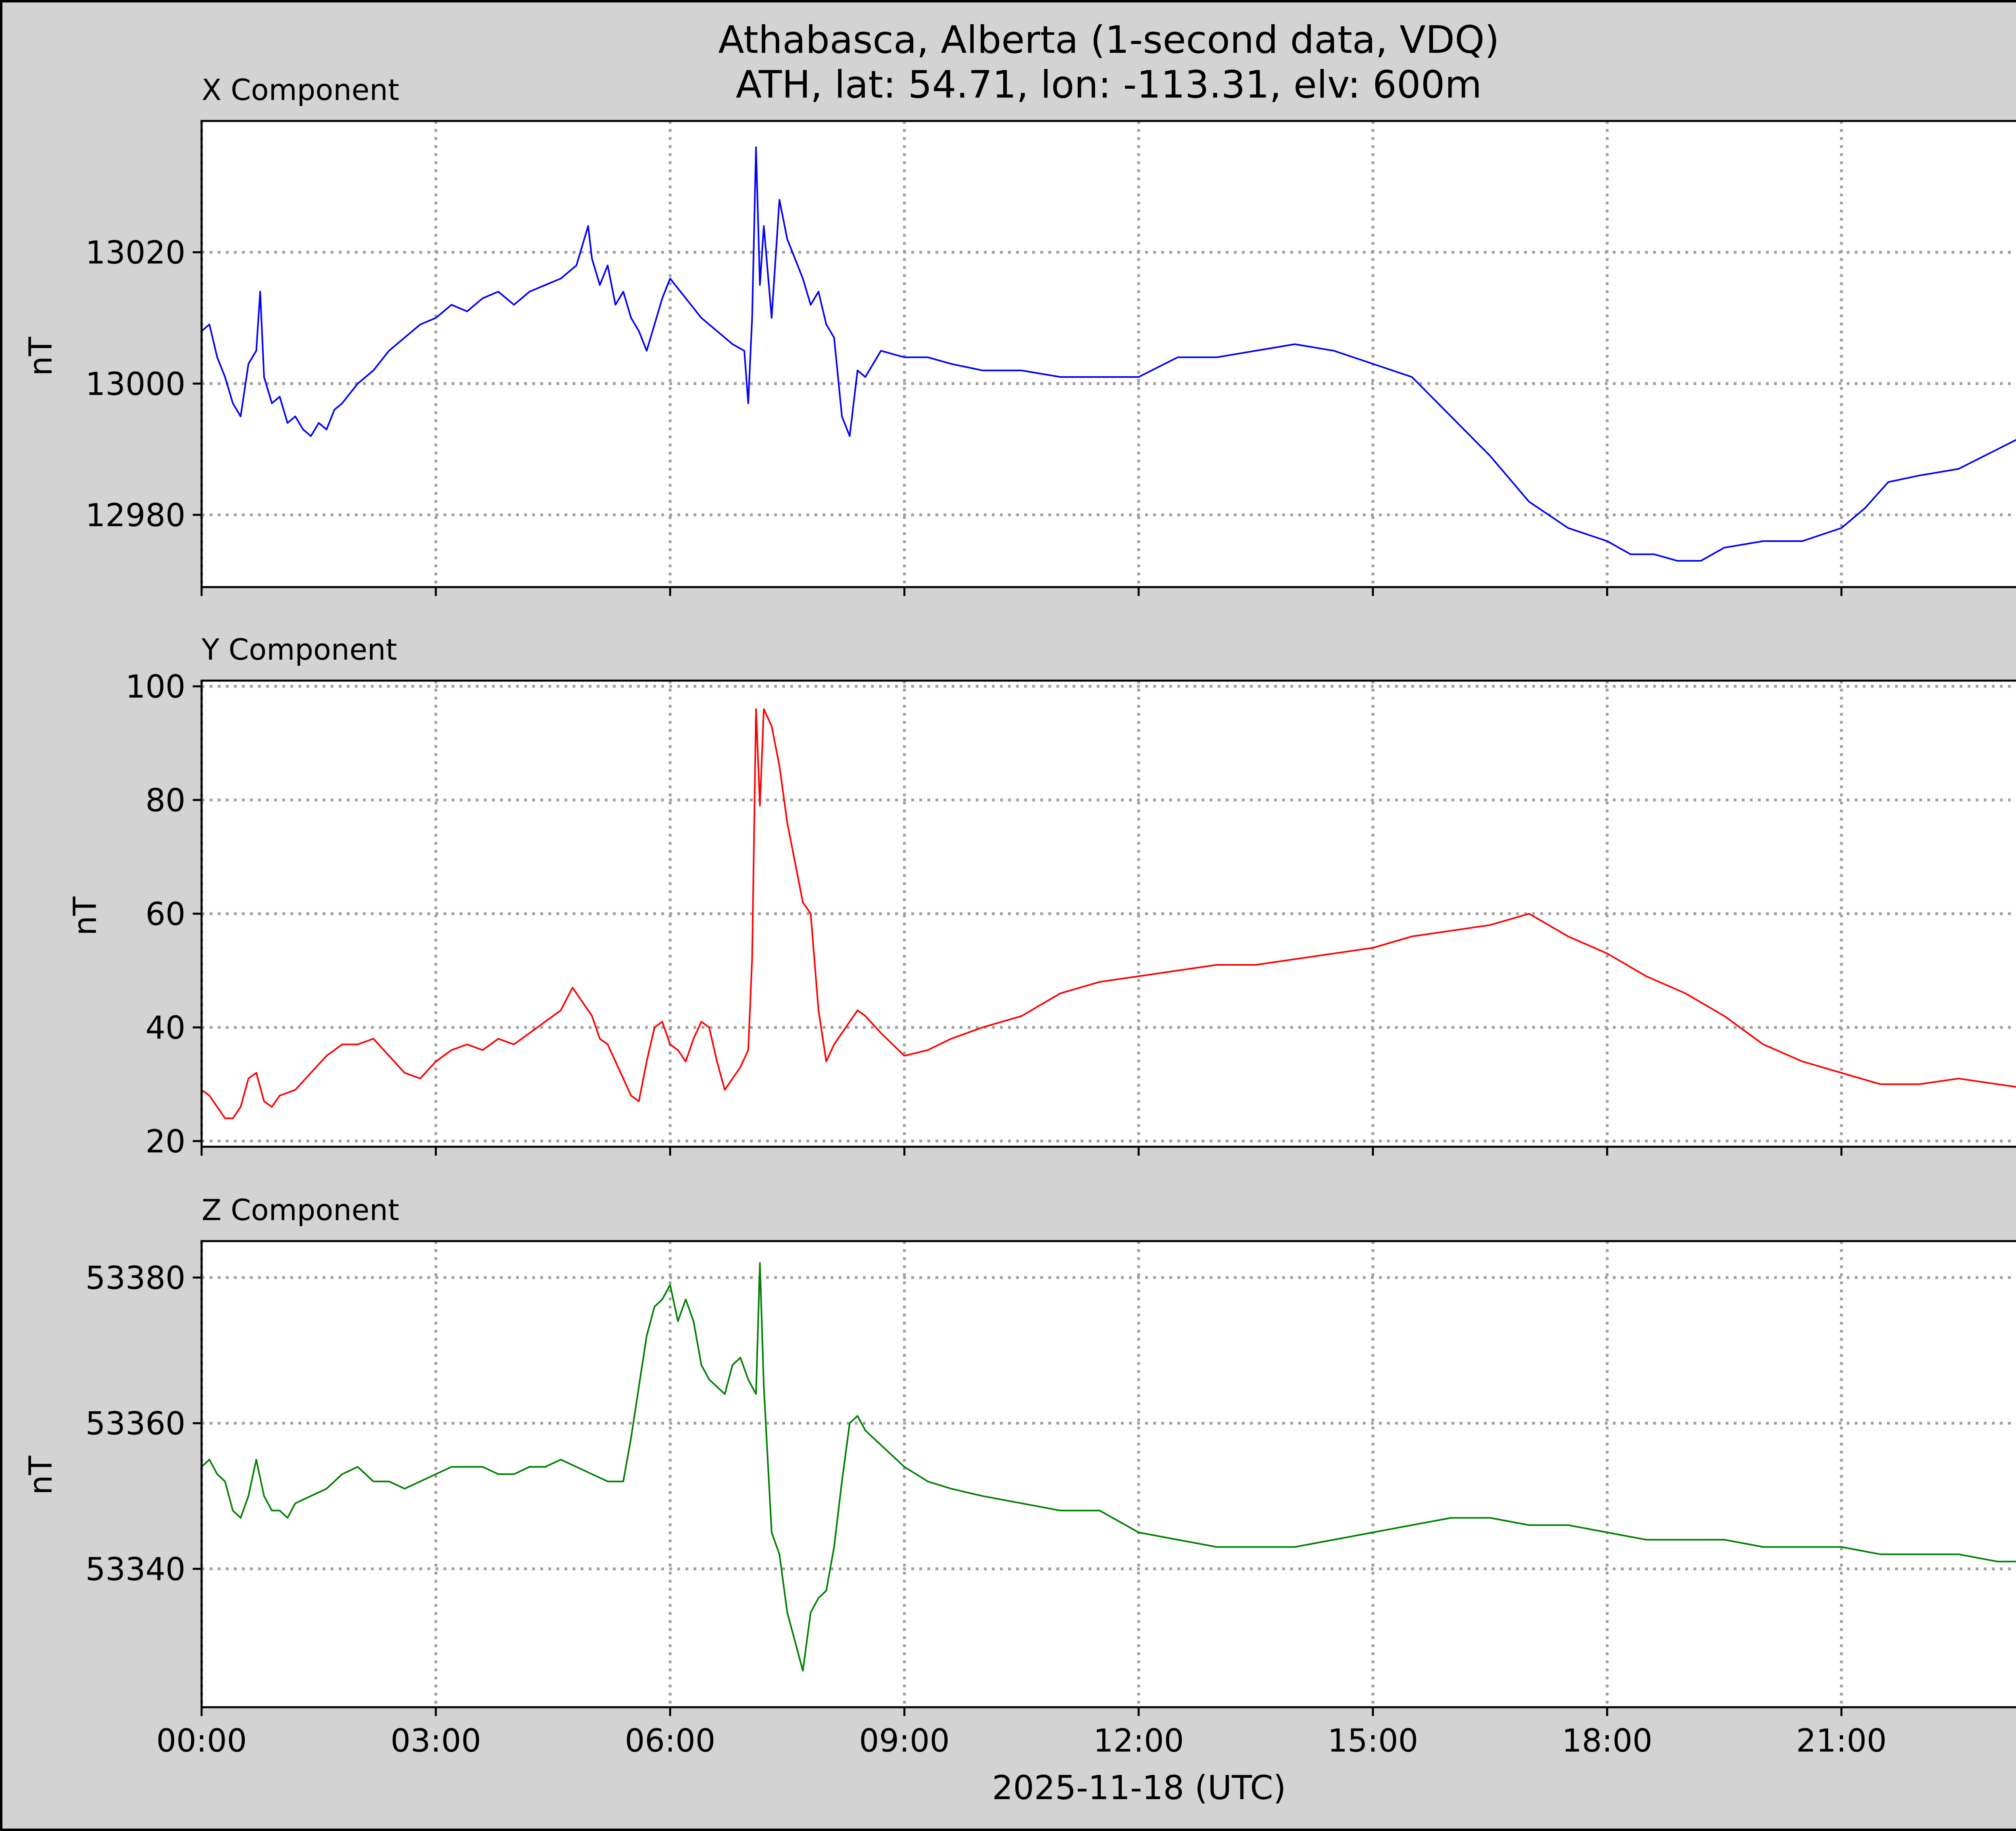  Describe the element at coordinates (1373, 1741) in the screenshot. I see `x-tick-label: 15:00` at that location.